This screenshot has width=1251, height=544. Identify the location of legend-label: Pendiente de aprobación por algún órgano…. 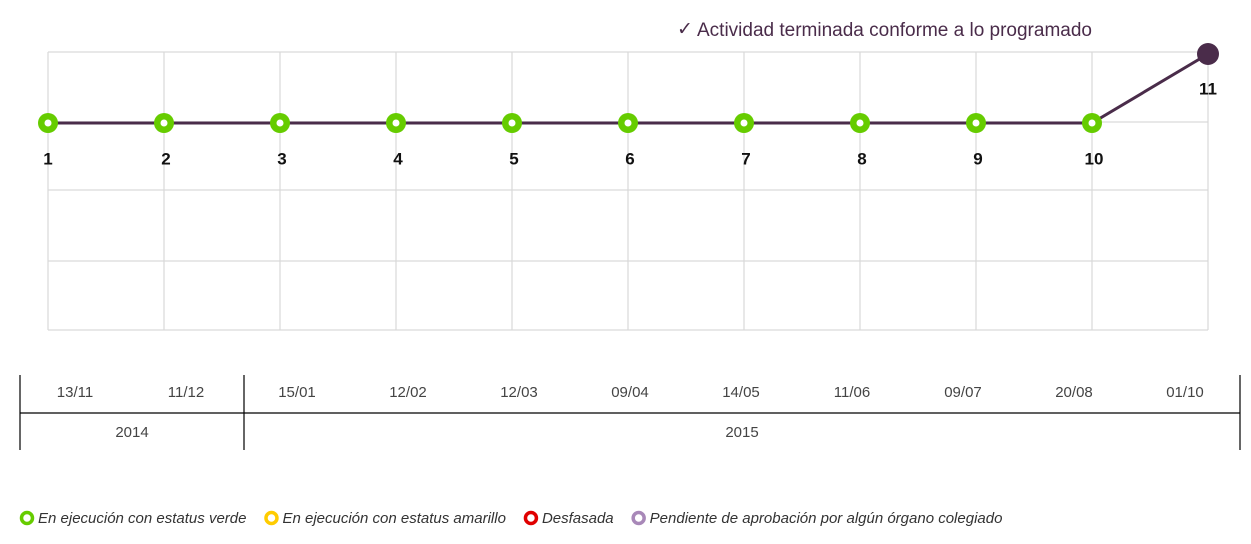
(826, 518).